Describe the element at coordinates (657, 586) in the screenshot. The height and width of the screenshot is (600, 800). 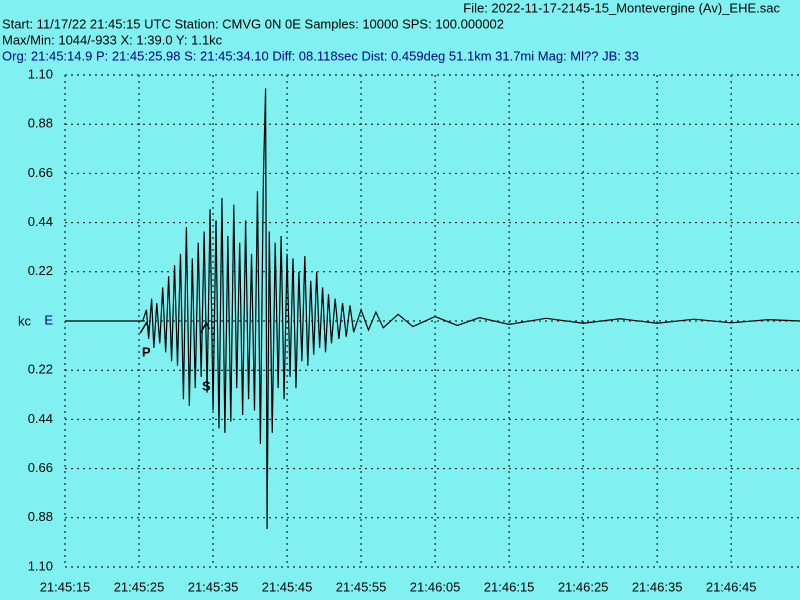
I see `x-tick-label: 21:46:35` at that location.